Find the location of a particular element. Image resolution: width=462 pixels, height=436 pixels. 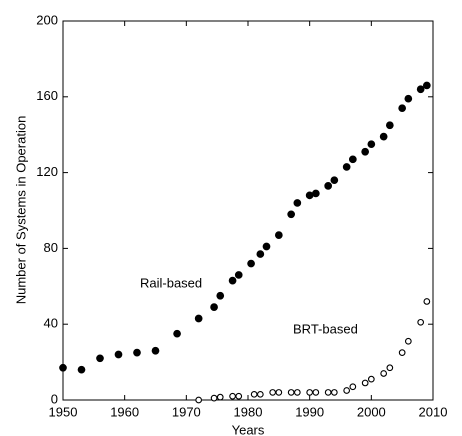

x-tick-label: 2010 is located at coordinates (433, 411).